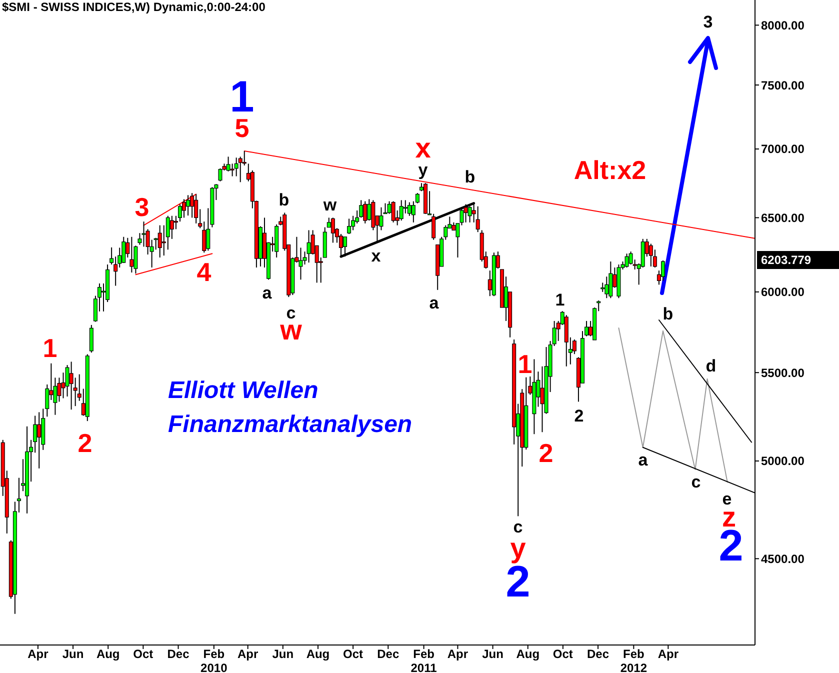  I want to click on y-tick-label: 4500.00, so click(783, 559).